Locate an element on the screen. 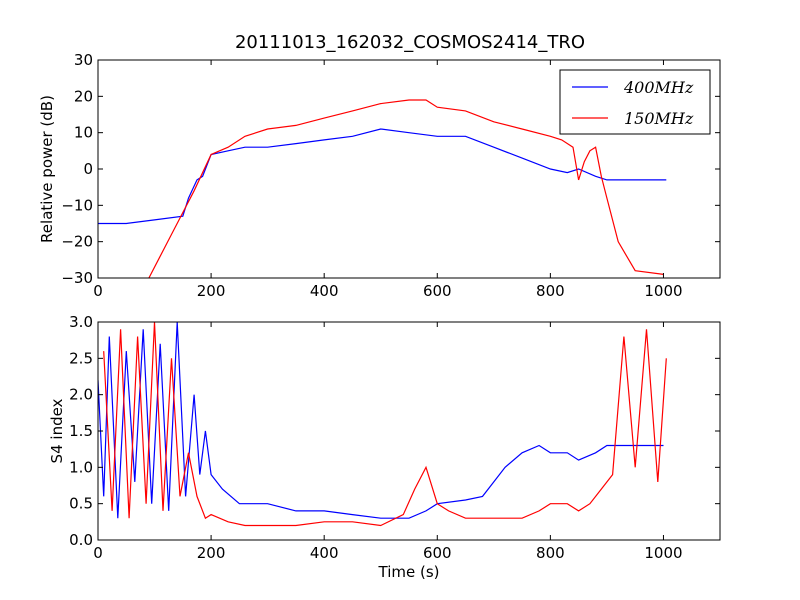 This screenshot has width=800, height=600. legend: 400MHz 150MHz is located at coordinates (635, 102).